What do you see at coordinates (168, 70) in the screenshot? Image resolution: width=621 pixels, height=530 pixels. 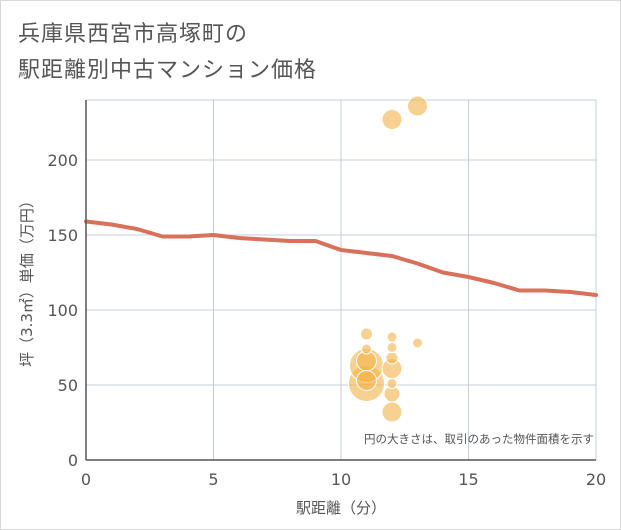 I see `chart-title-line2: 駅距離別中古マンション価格` at bounding box center [168, 70].